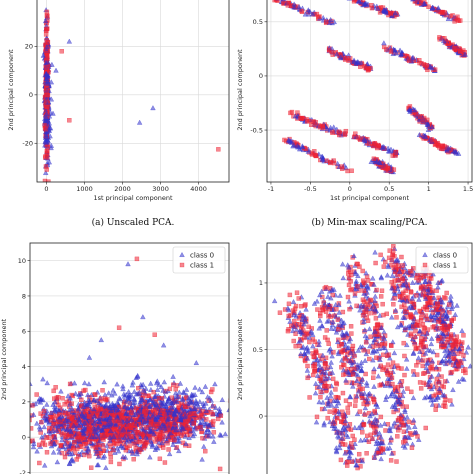 This screenshot has height=474, width=474. Describe the element at coordinates (133, 222) in the screenshot. I see `panel-caption: (a) Unscaled PCA.` at that location.